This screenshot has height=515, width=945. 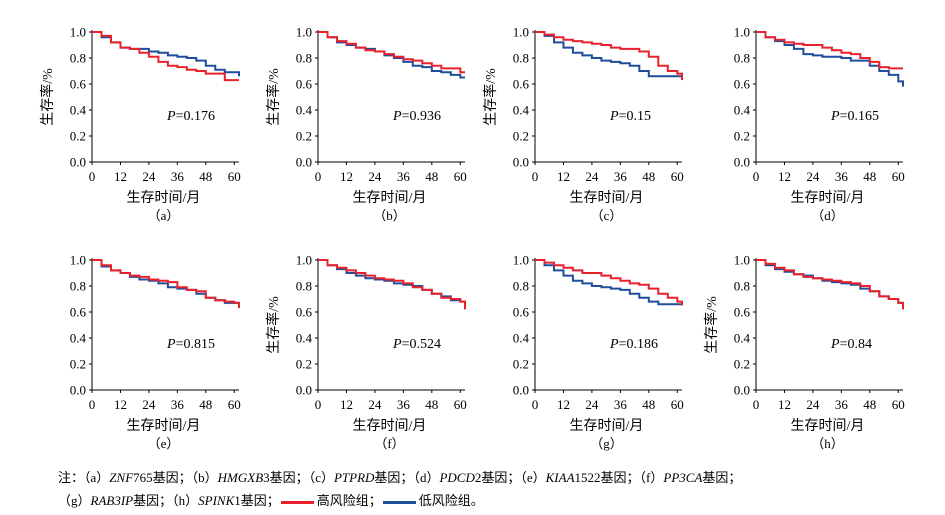 I want to click on panel-label: （g）, so click(x=606, y=443).